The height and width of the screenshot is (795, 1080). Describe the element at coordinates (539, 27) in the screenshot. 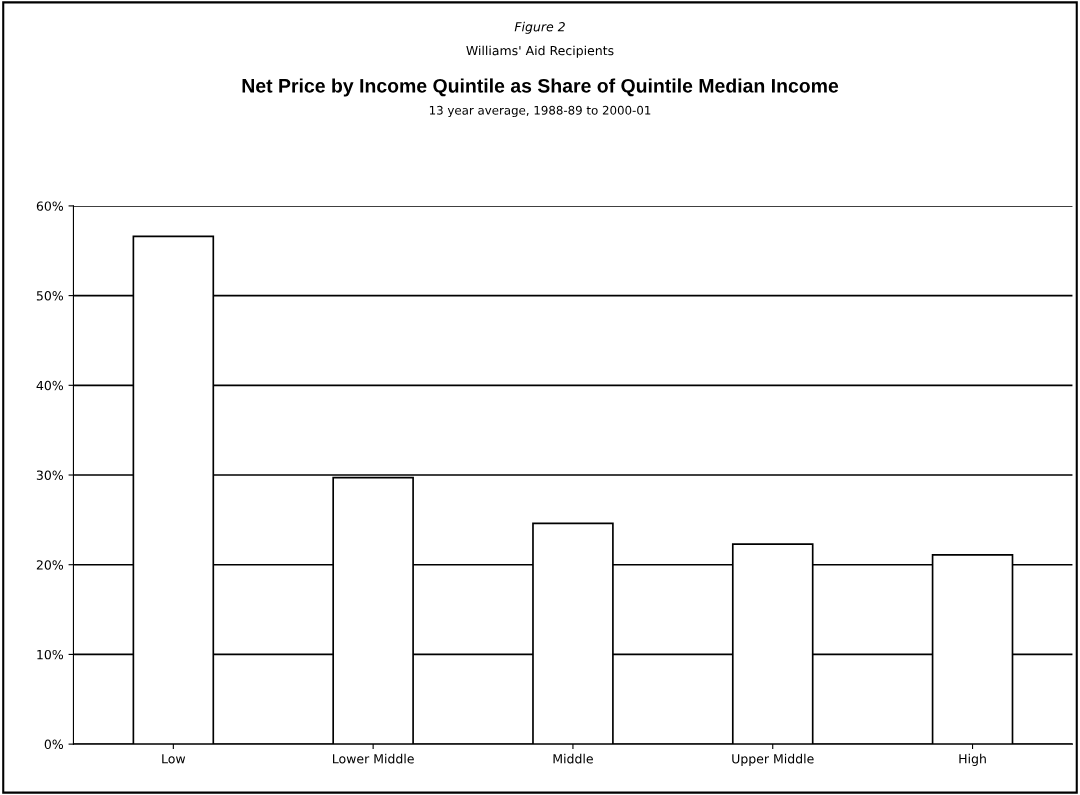

I see `caption: Figure 2` at that location.